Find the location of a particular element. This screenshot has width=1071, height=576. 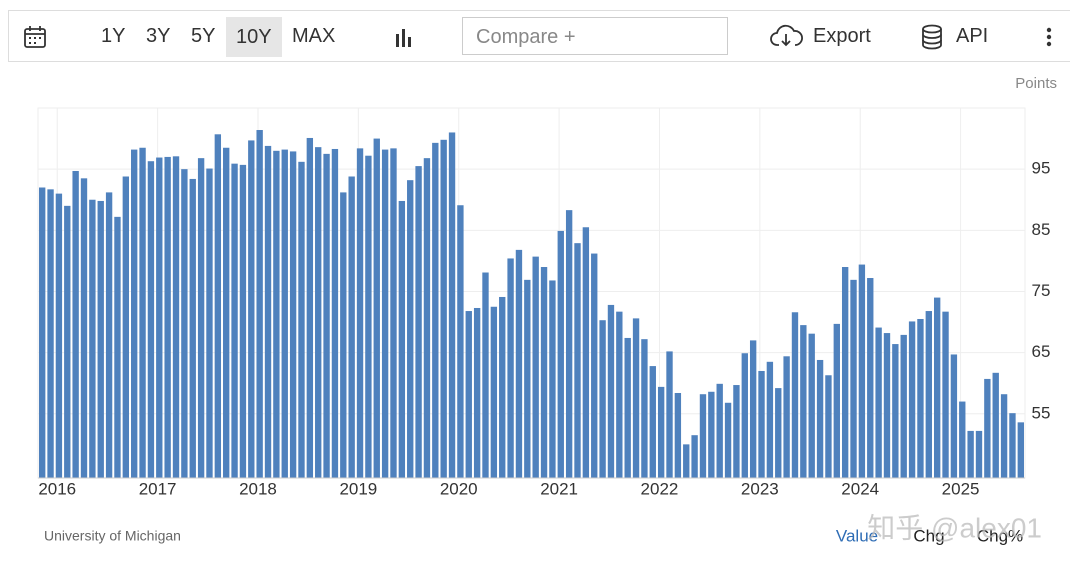

range-button: 3Y is located at coordinates (158, 36).